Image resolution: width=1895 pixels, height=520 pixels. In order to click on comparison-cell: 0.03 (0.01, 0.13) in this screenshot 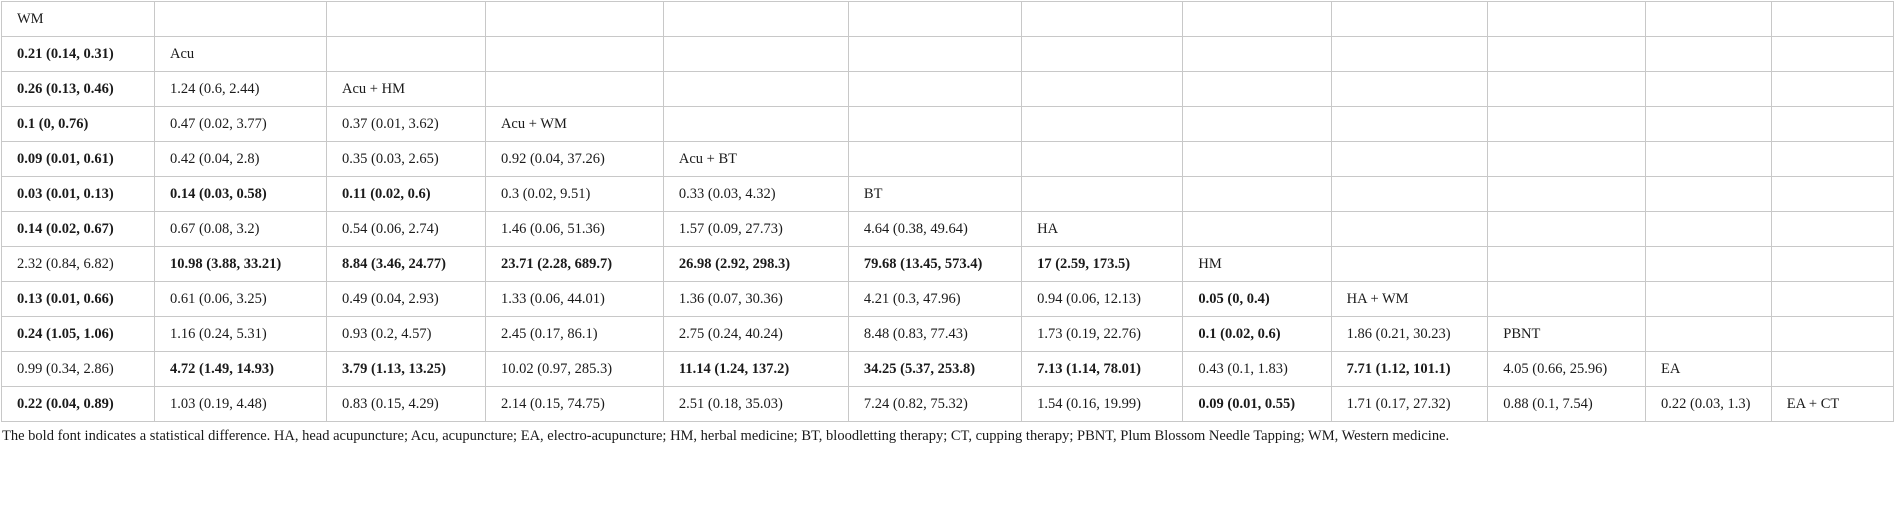, I will do `click(78, 194)`.